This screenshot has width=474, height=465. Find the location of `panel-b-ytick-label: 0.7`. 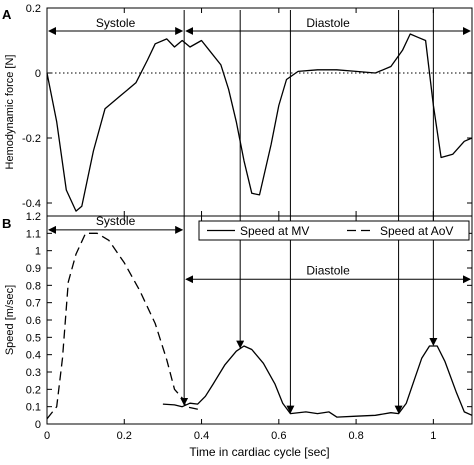

panel-b-ytick-label: 0.7 is located at coordinates (33, 304).